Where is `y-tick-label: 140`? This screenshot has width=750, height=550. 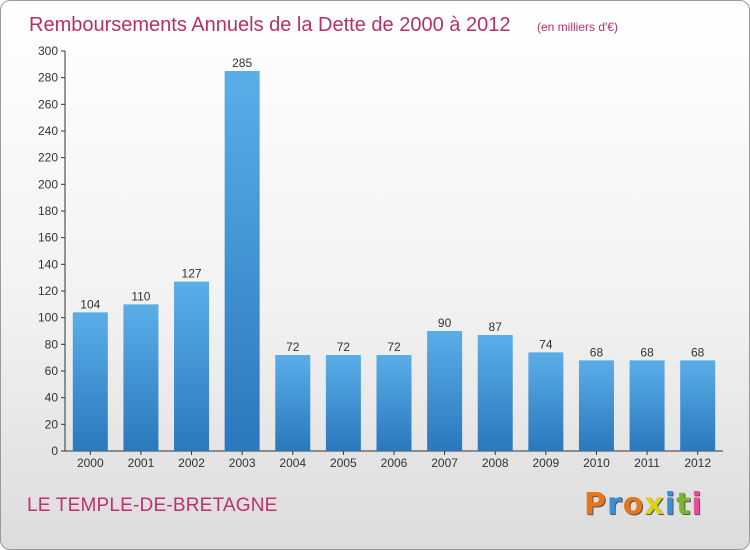 y-tick-label: 140 is located at coordinates (48, 264).